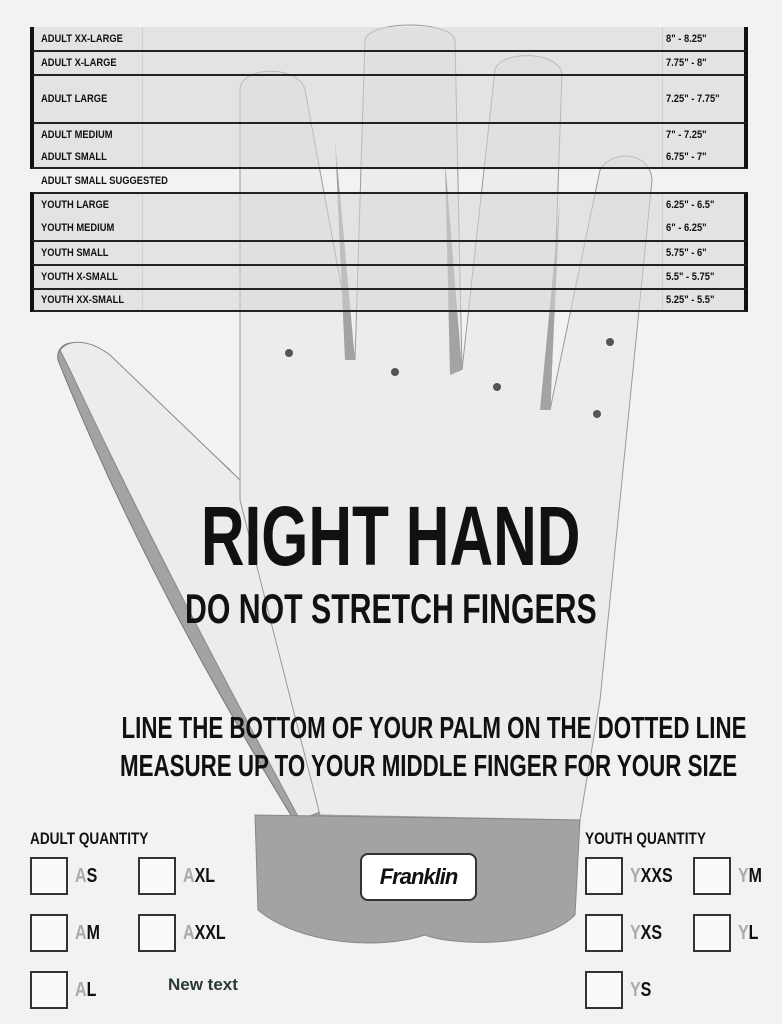  What do you see at coordinates (686, 135) in the screenshot?
I see `size-range: 7" - 7.25"` at bounding box center [686, 135].